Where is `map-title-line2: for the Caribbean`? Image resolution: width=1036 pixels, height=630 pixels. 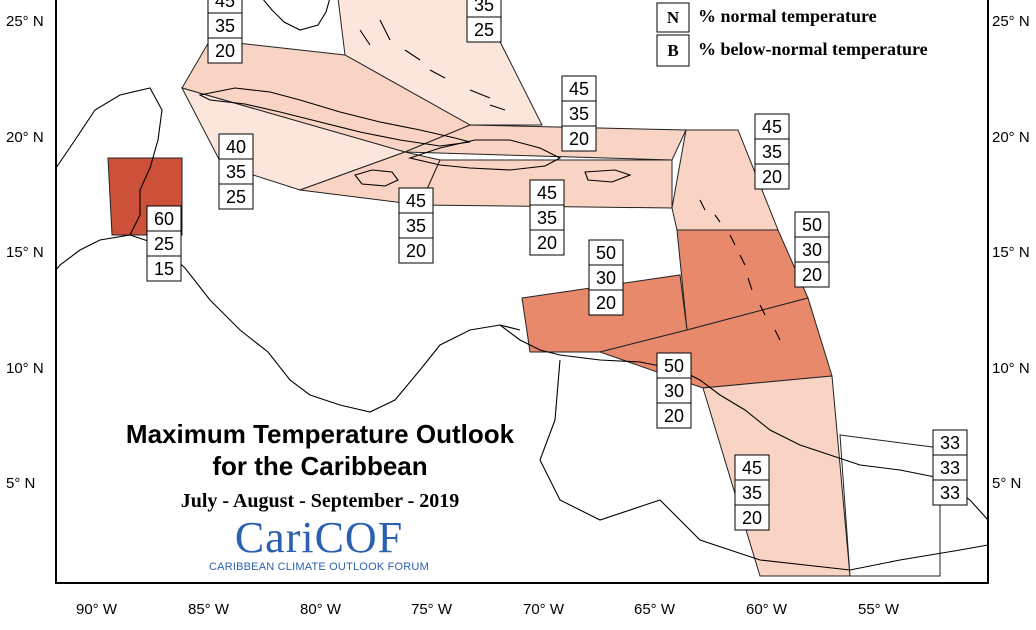
map-title-line2: for the Caribbean is located at coordinates (320, 466).